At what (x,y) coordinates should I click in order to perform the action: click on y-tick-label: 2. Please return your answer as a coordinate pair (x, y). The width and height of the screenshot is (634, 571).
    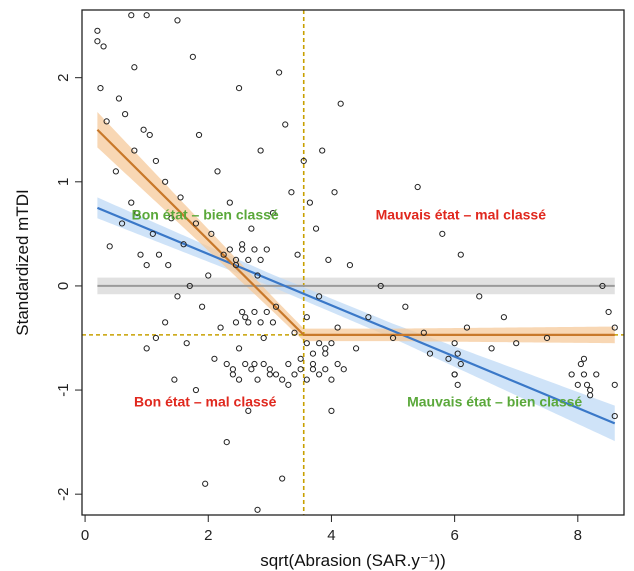
    Looking at the image, I should click on (63, 78).